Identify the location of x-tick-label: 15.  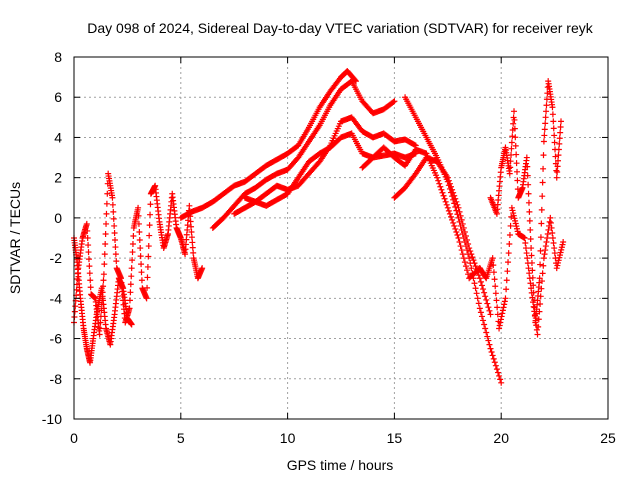
(395, 438).